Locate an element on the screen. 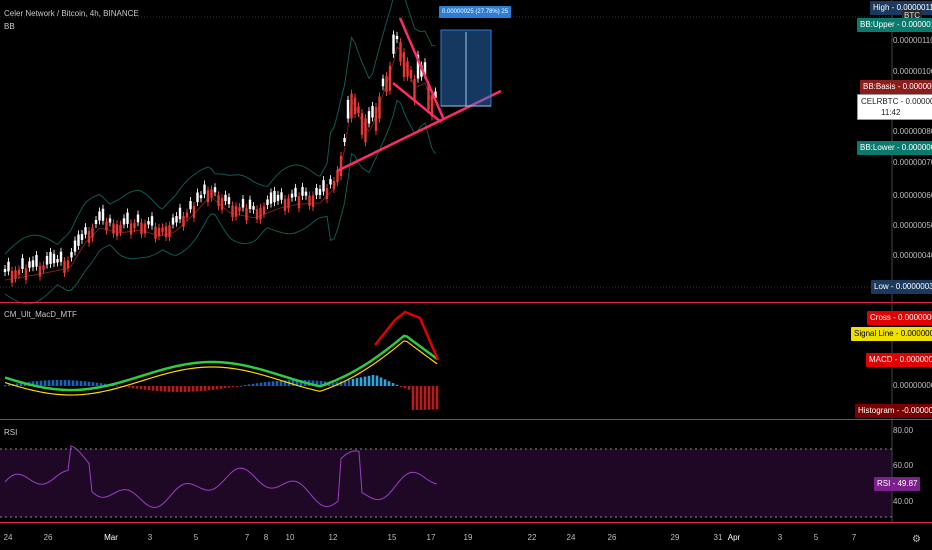 This screenshot has height=550, width=932. time-axis-label: Mar is located at coordinates (111, 537).